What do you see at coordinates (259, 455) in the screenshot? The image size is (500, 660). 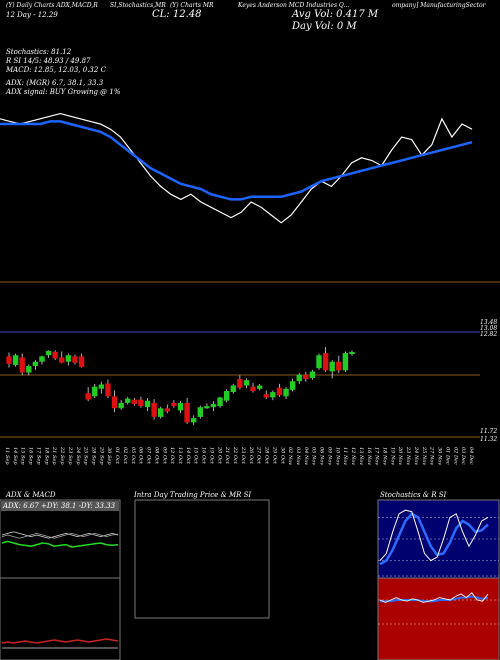 I see `date-tick-label: 27 Oct` at bounding box center [259, 455].